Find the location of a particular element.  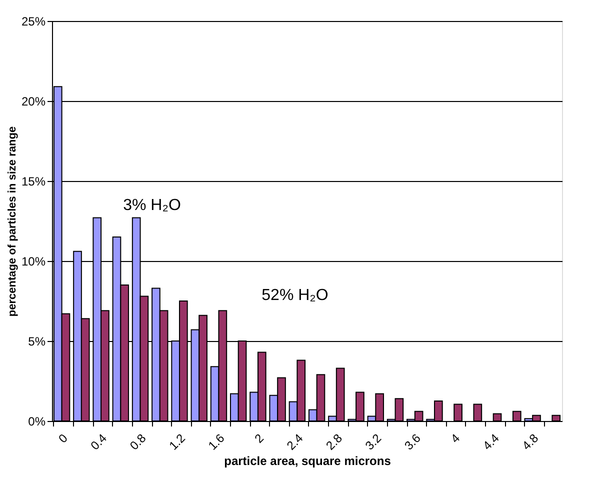

y-tick-label: 25% is located at coordinates (33, 21).